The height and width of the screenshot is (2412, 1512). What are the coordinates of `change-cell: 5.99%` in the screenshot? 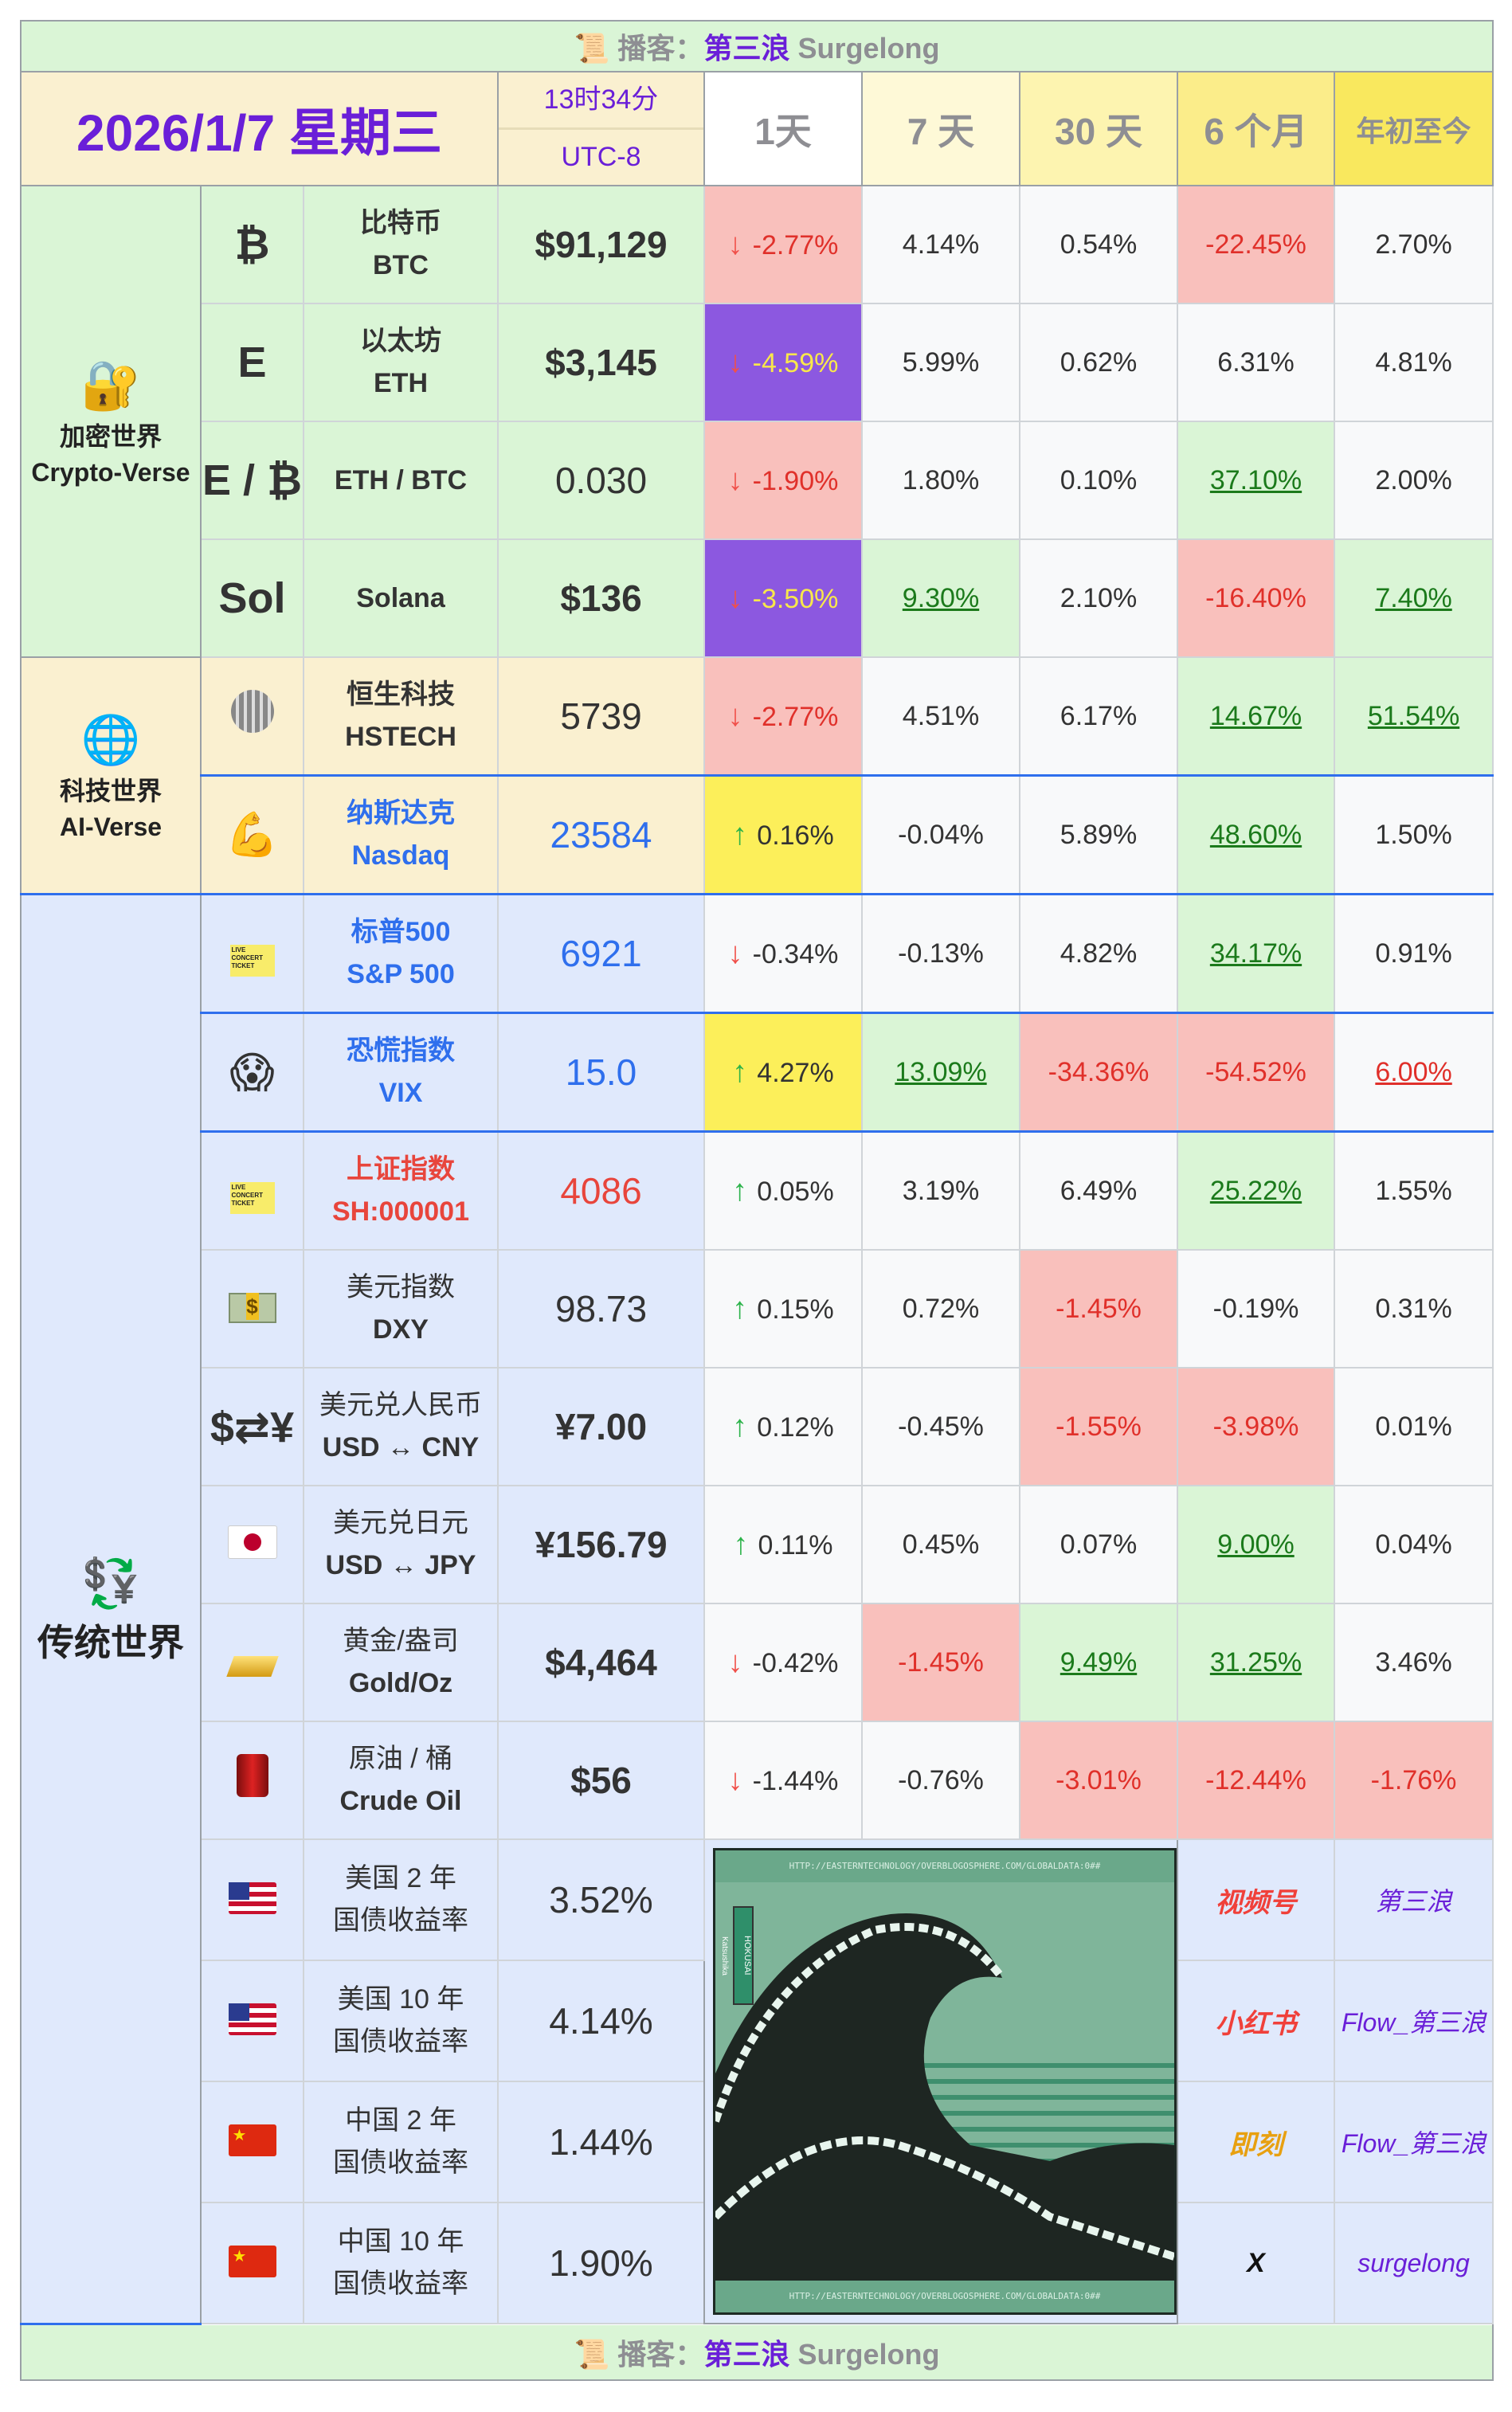 It's located at (941, 362).